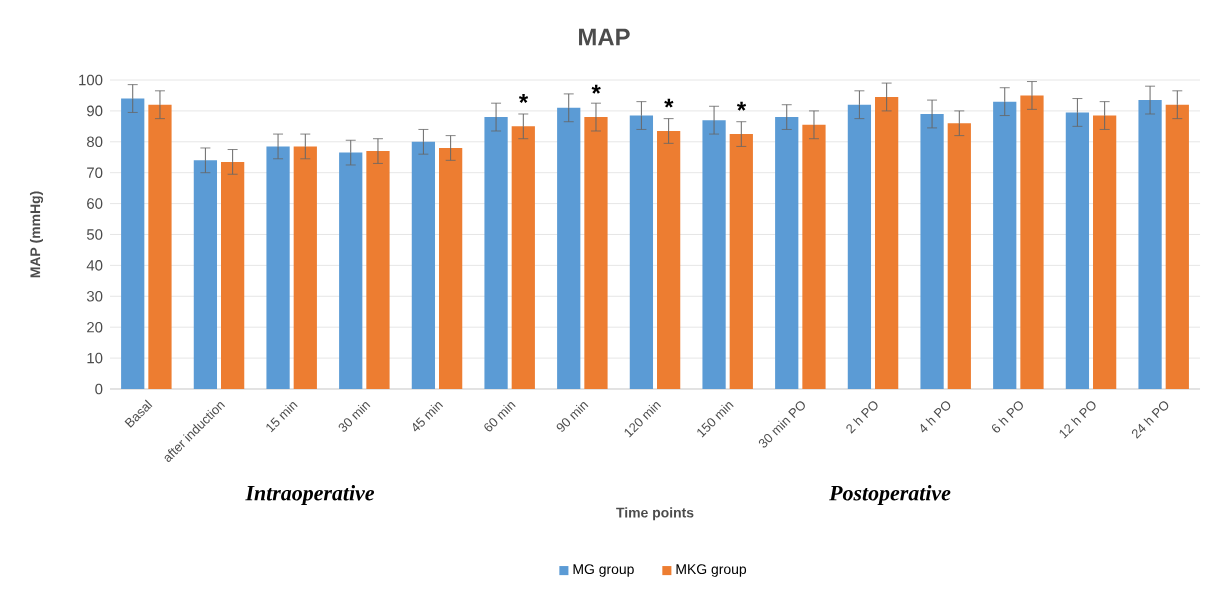 This screenshot has height=599, width=1208. I want to click on x-tick-label: 24 h PO, so click(1150, 420).